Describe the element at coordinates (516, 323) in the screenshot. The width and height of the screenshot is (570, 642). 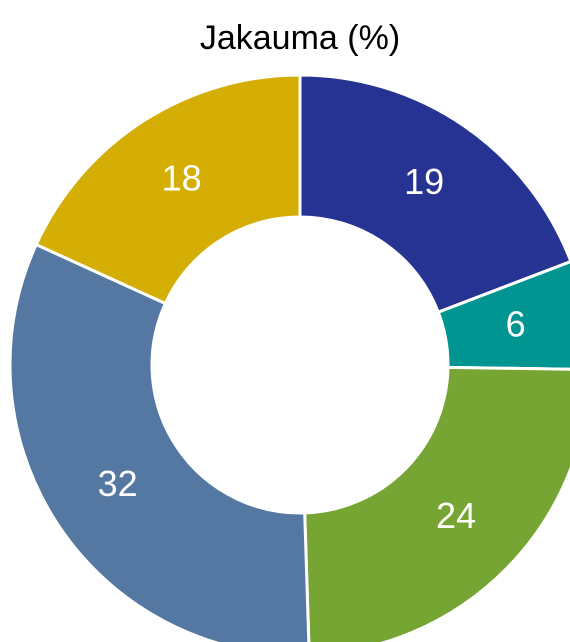
I see `value-label: 6` at that location.